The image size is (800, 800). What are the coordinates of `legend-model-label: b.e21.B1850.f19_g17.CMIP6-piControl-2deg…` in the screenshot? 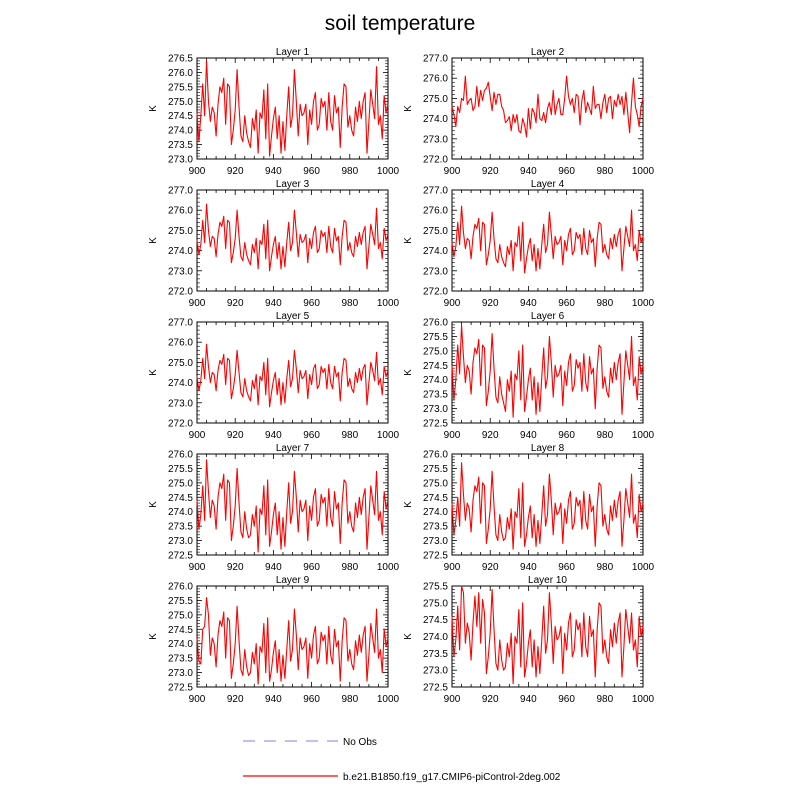 It's located at (452, 777).